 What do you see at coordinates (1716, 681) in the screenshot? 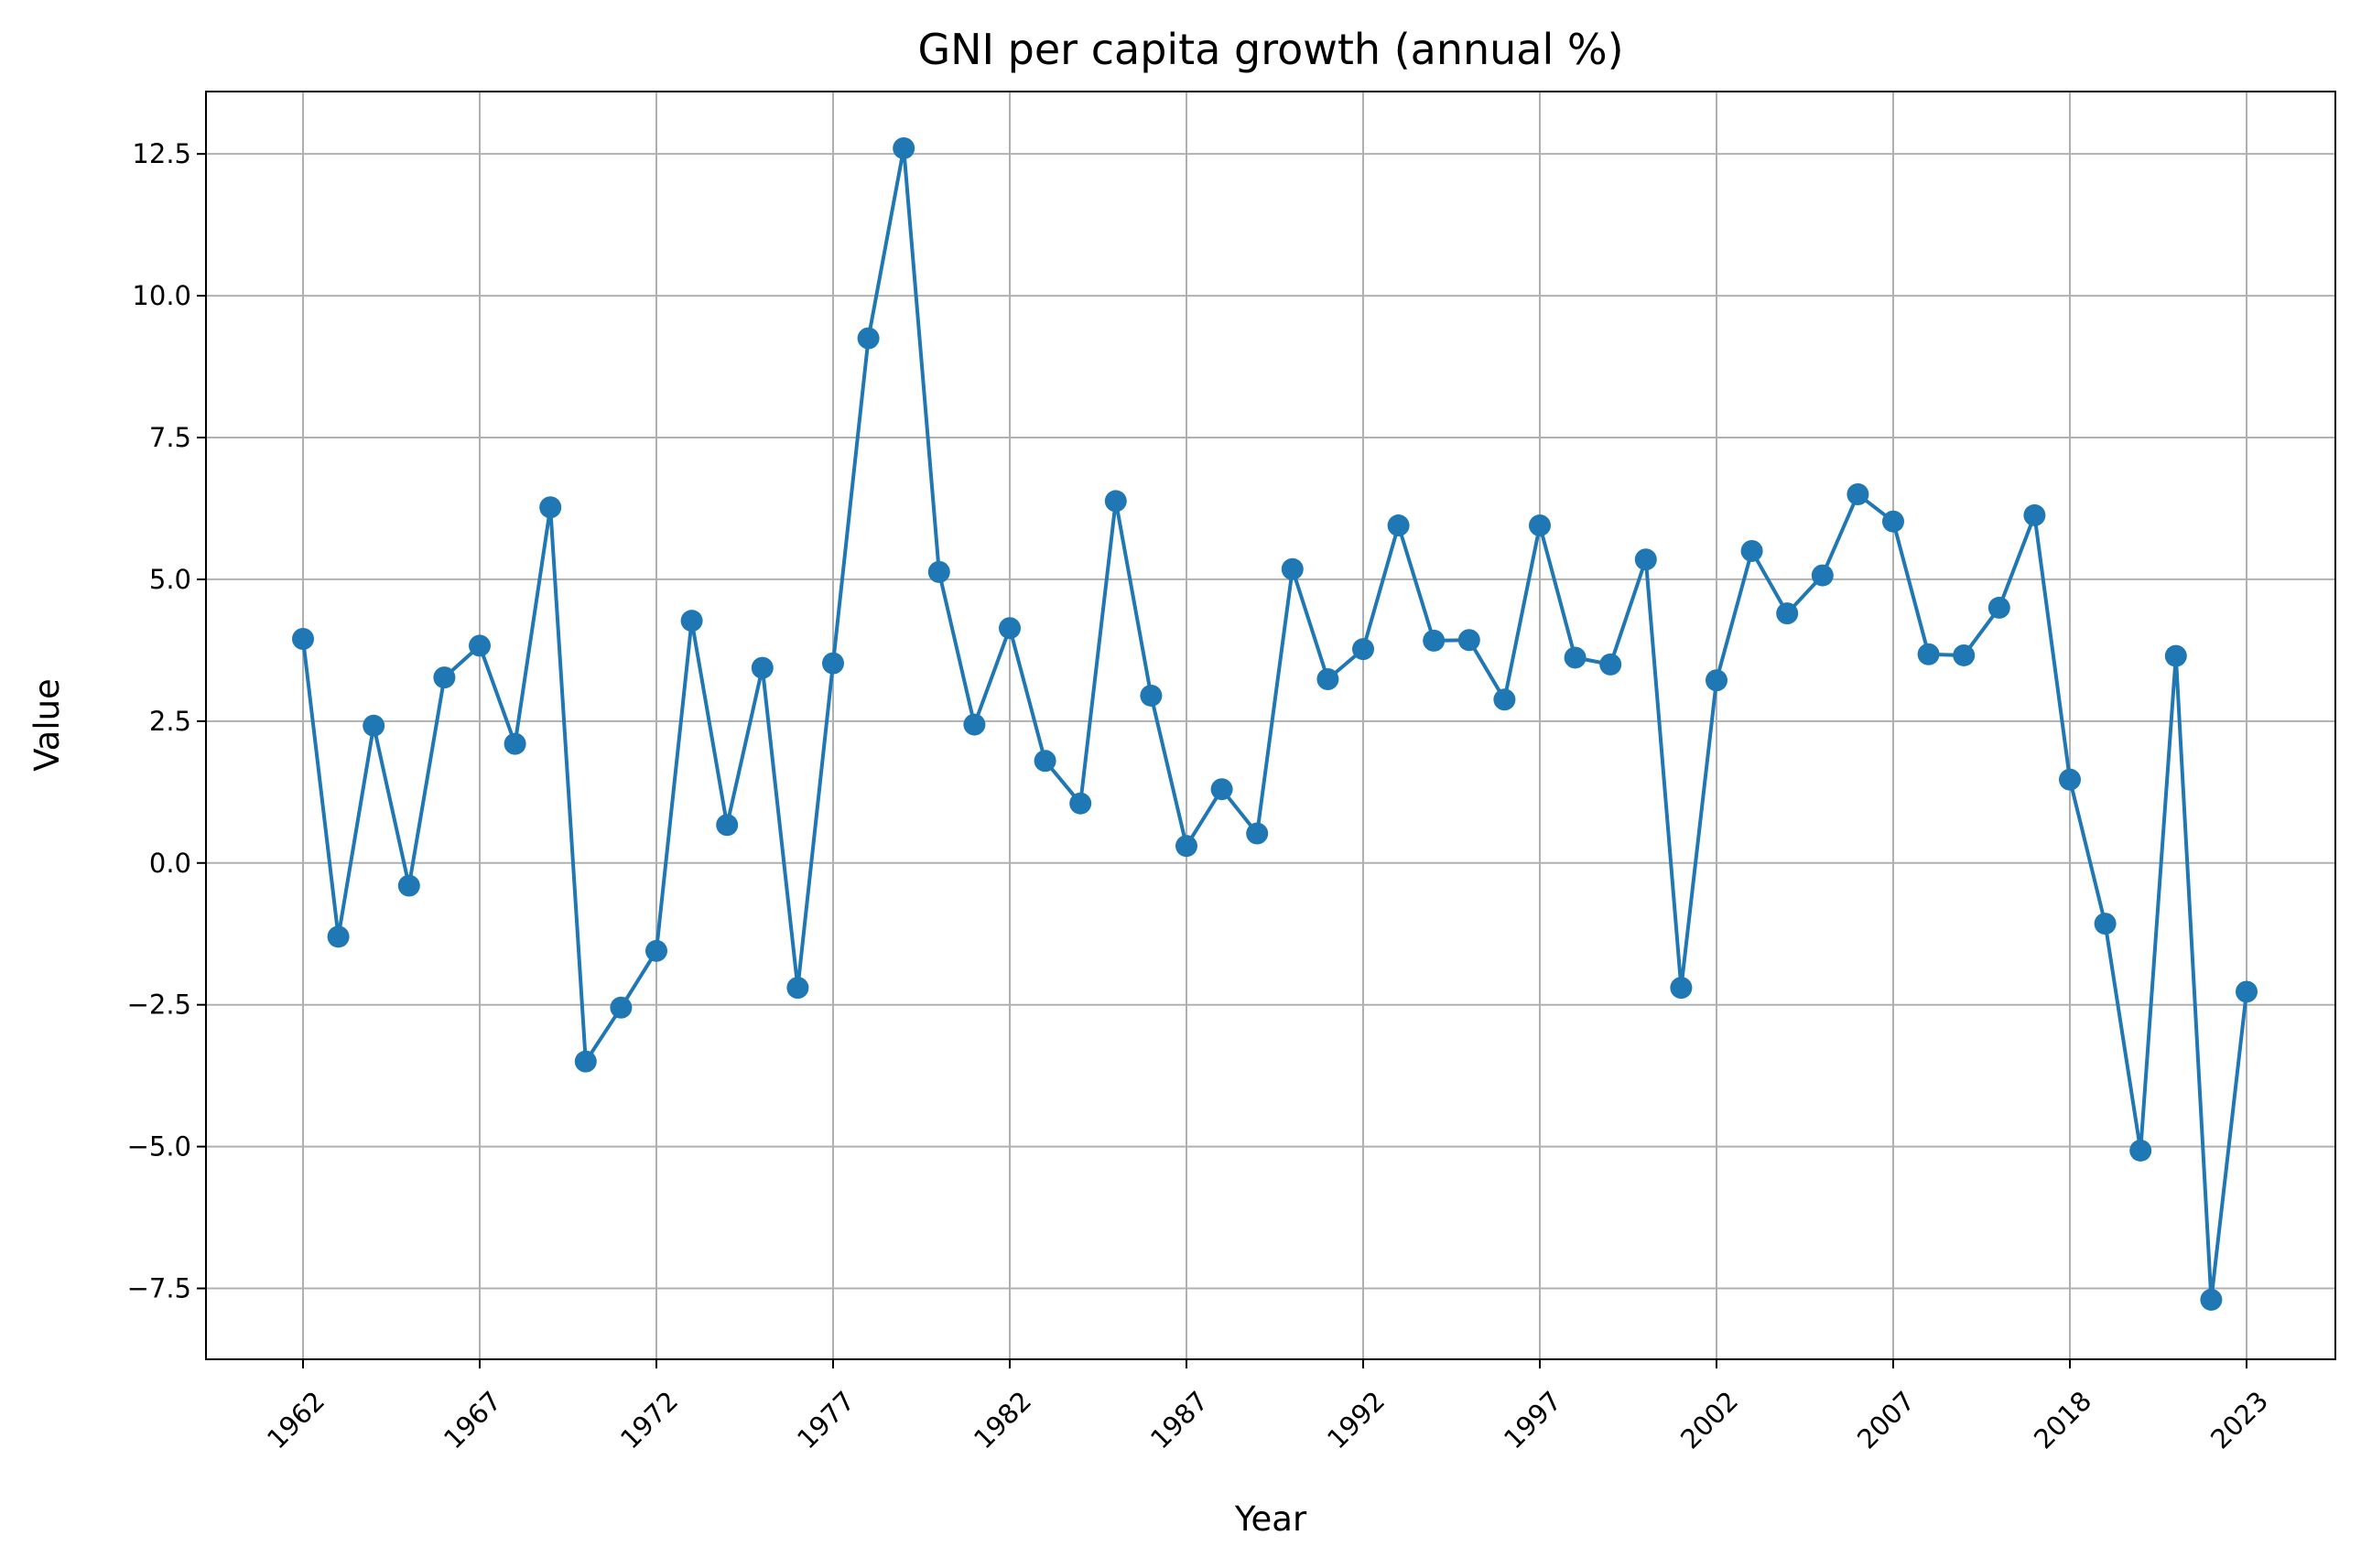
I see `data-point-2002` at bounding box center [1716, 681].